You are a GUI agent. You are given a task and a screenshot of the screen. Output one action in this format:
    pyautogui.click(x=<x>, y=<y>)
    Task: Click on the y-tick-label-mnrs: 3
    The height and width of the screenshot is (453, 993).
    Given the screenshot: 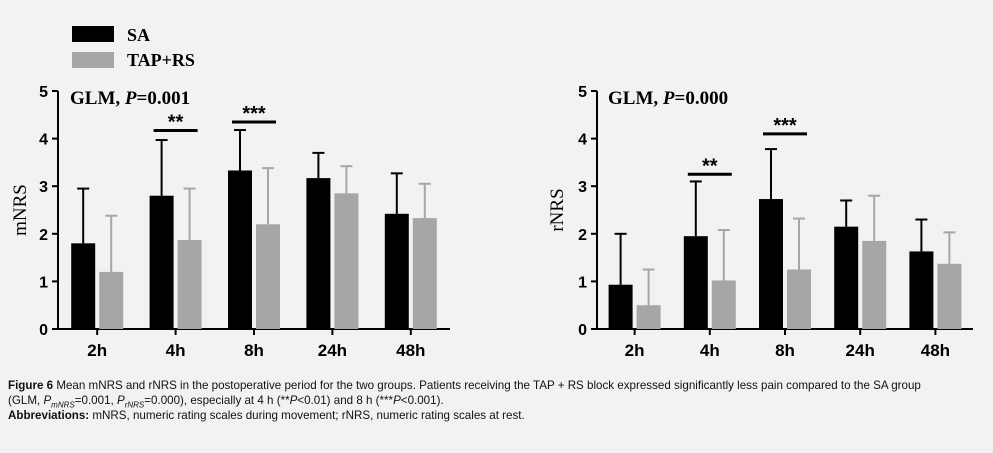 What is the action you would take?
    pyautogui.click(x=43, y=187)
    